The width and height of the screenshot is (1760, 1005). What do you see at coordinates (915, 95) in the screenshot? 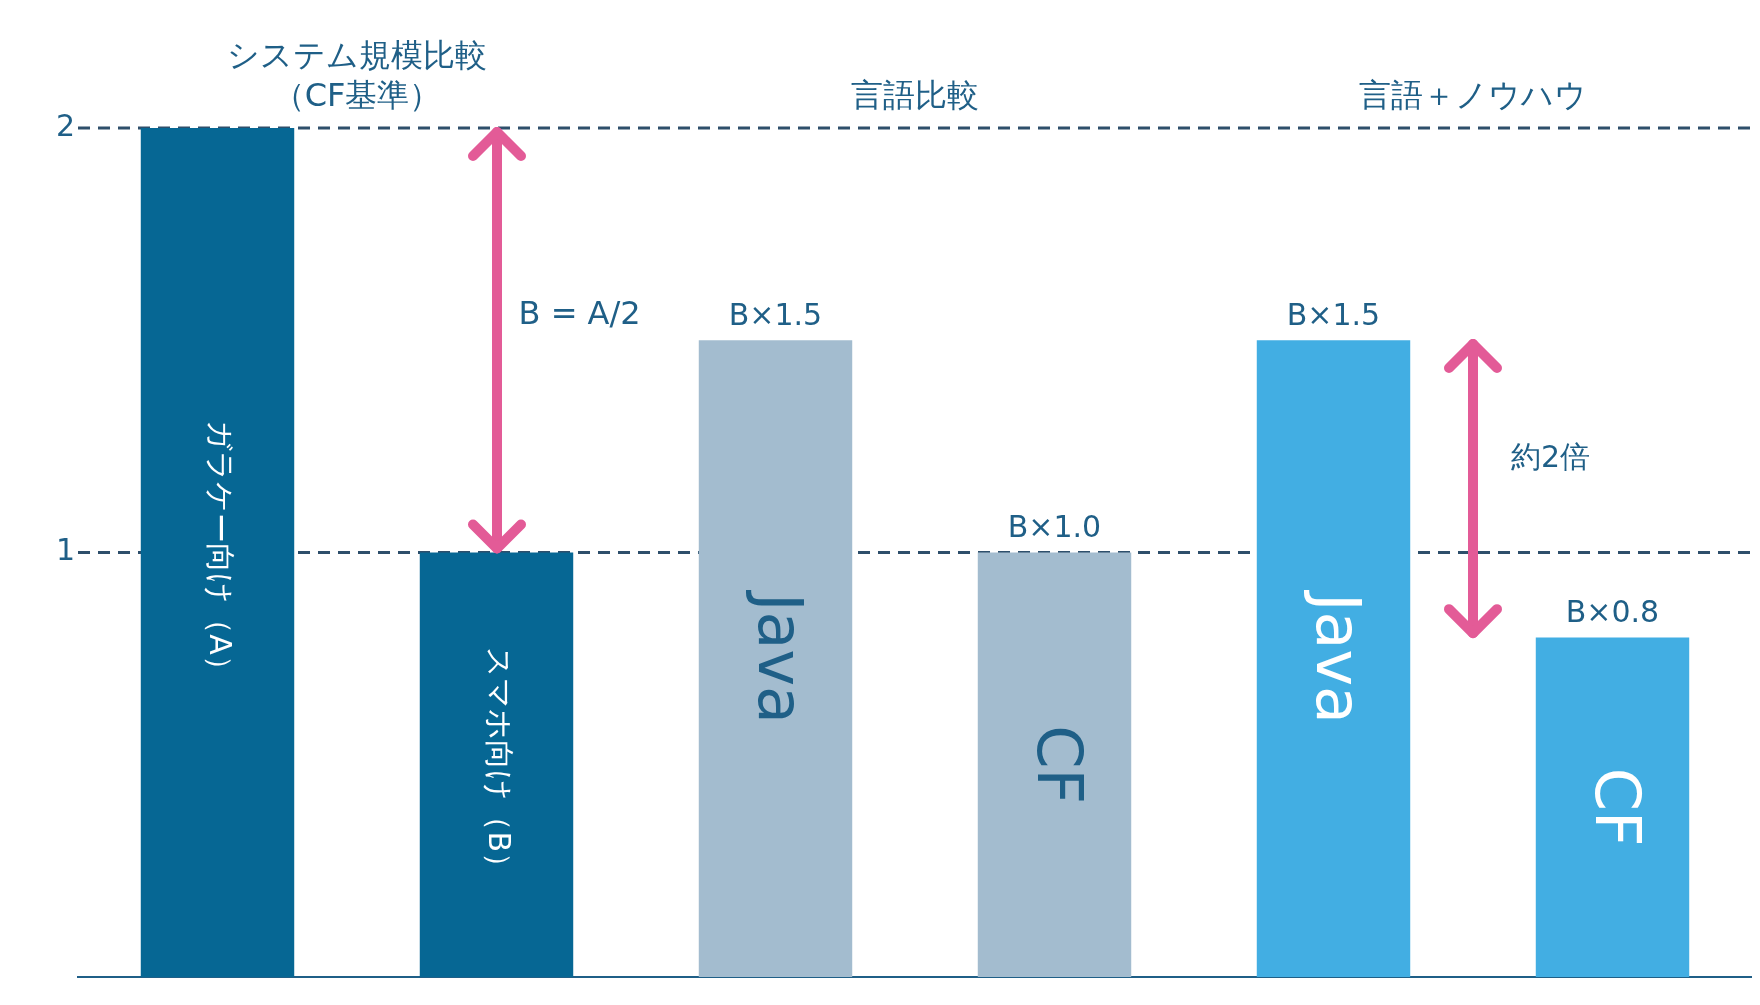
I see `text: 言語比較` at bounding box center [915, 95].